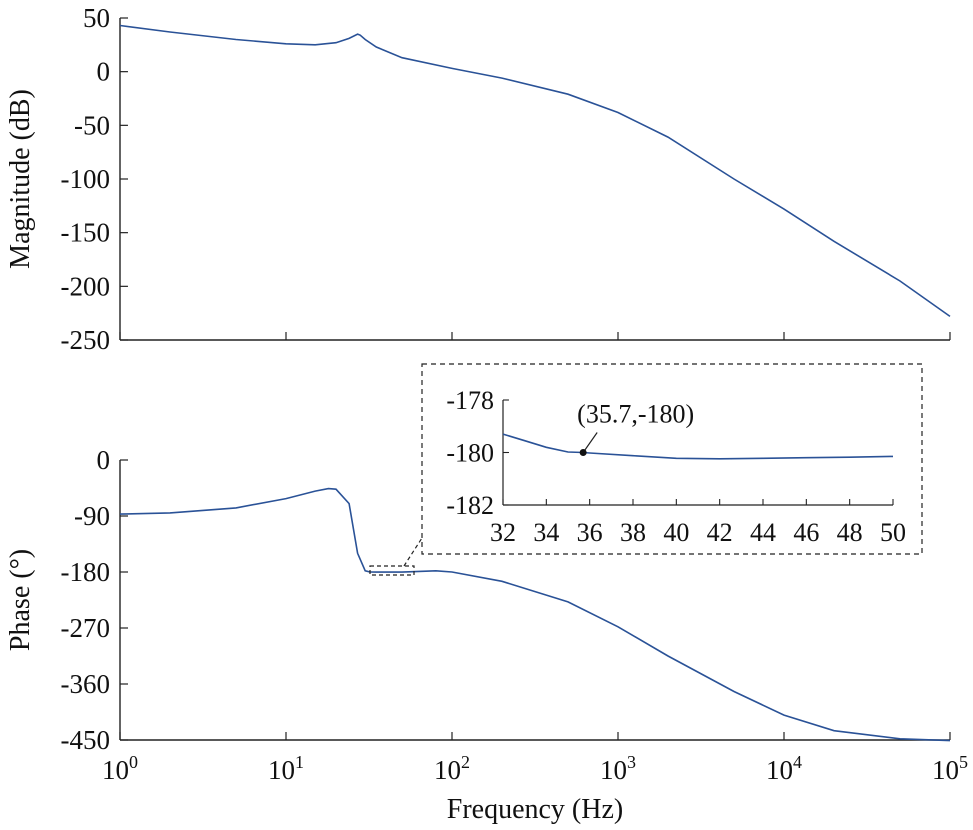 This screenshot has width=973, height=830. What do you see at coordinates (535, 336) in the screenshot?
I see `magnitude-x-ticks` at bounding box center [535, 336].